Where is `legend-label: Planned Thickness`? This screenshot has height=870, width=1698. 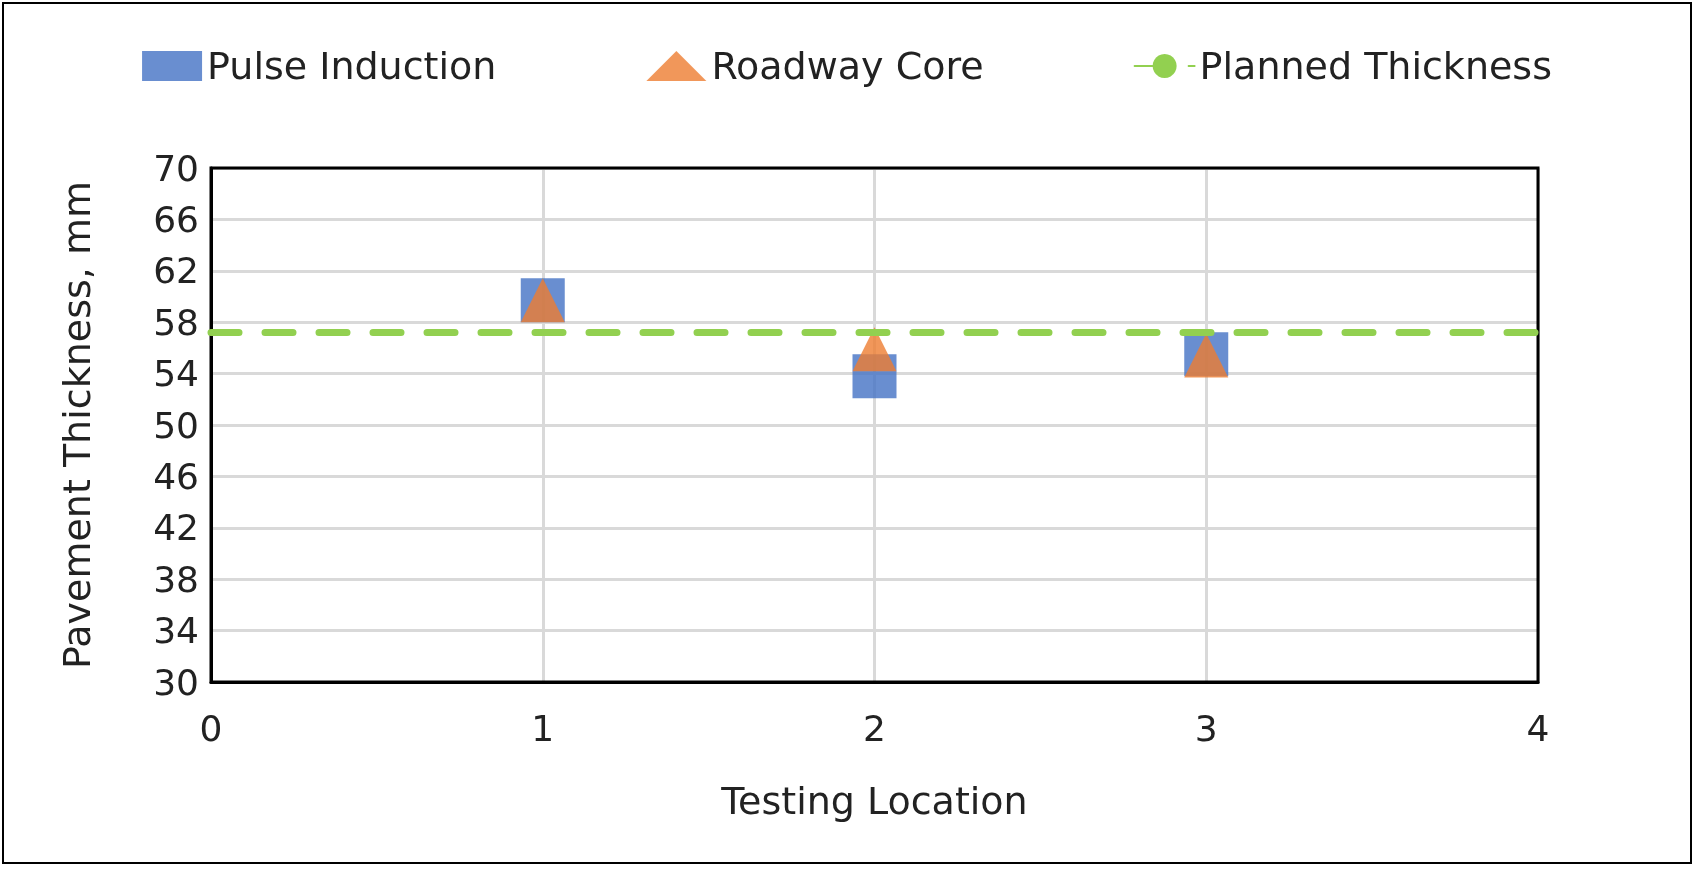 legend-label: Planned Thickness is located at coordinates (1375, 66).